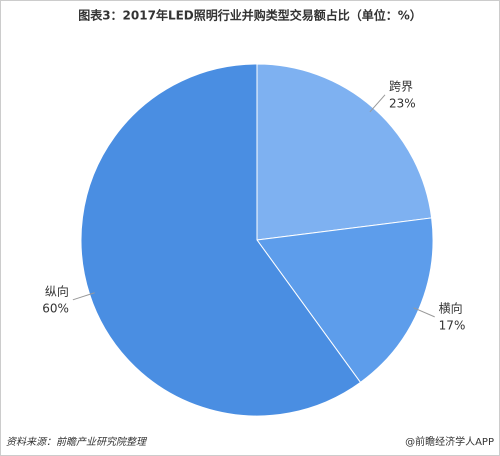  I want to click on slice-label: 横向, so click(451, 307).